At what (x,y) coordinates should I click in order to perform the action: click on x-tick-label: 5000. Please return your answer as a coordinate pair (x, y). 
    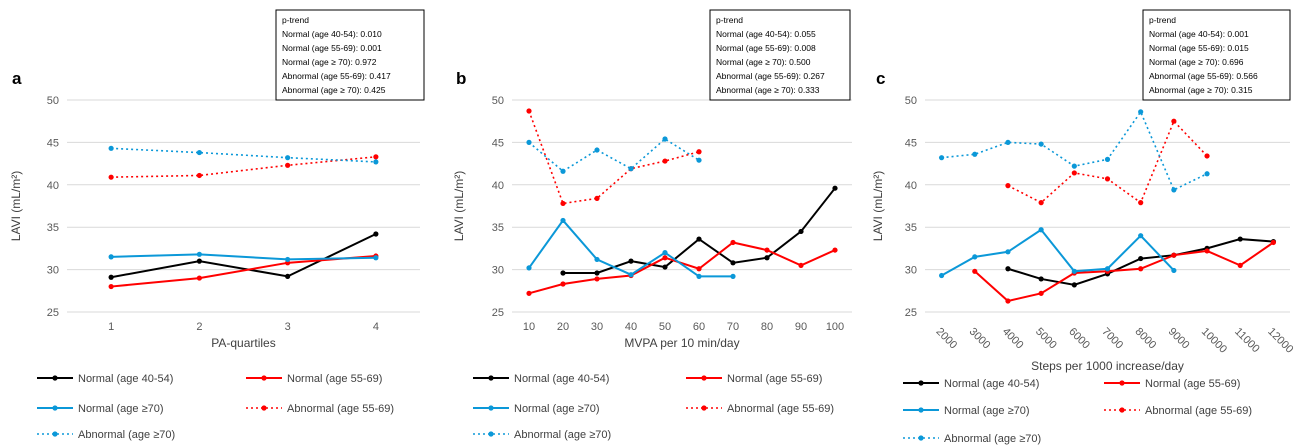
    Looking at the image, I should click on (1046, 339).